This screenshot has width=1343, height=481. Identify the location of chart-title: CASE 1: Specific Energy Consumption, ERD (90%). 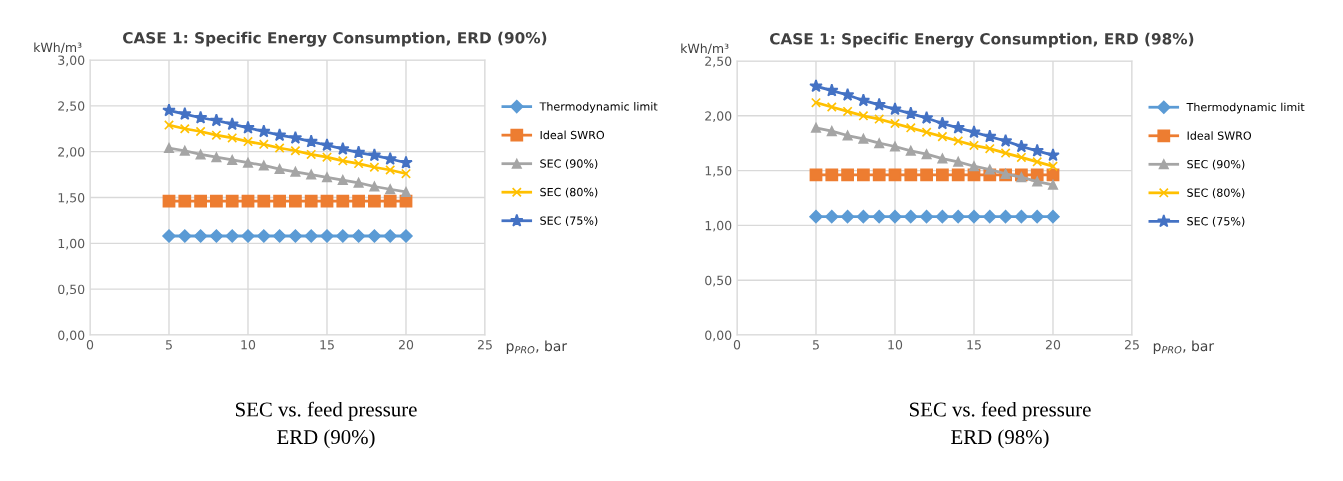
(335, 39).